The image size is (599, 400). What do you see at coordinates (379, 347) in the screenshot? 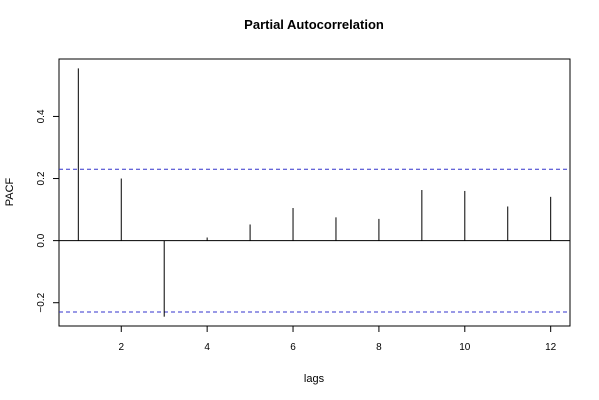
I see `x-tick-label: 8` at bounding box center [379, 347].